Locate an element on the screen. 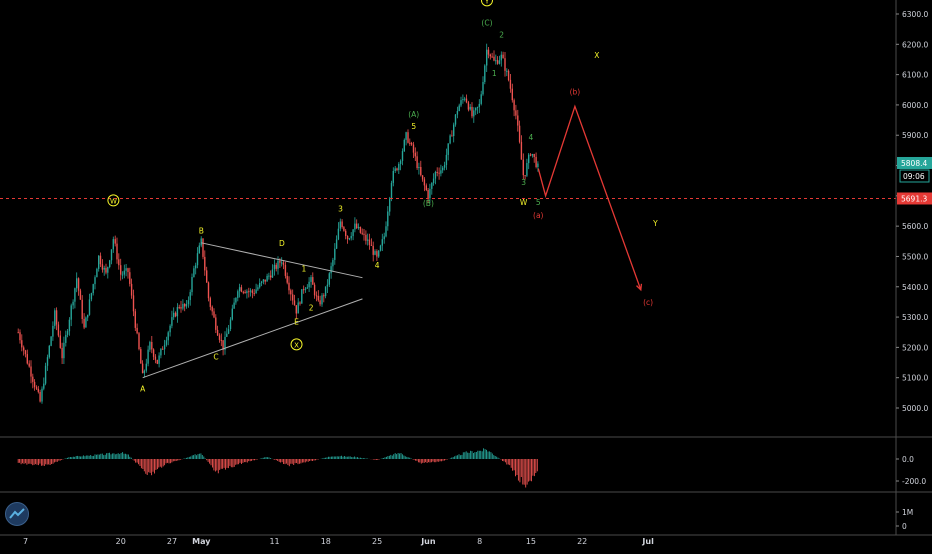 Image resolution: width=932 pixels, height=554 pixels. wave-label: W is located at coordinates (524, 202).